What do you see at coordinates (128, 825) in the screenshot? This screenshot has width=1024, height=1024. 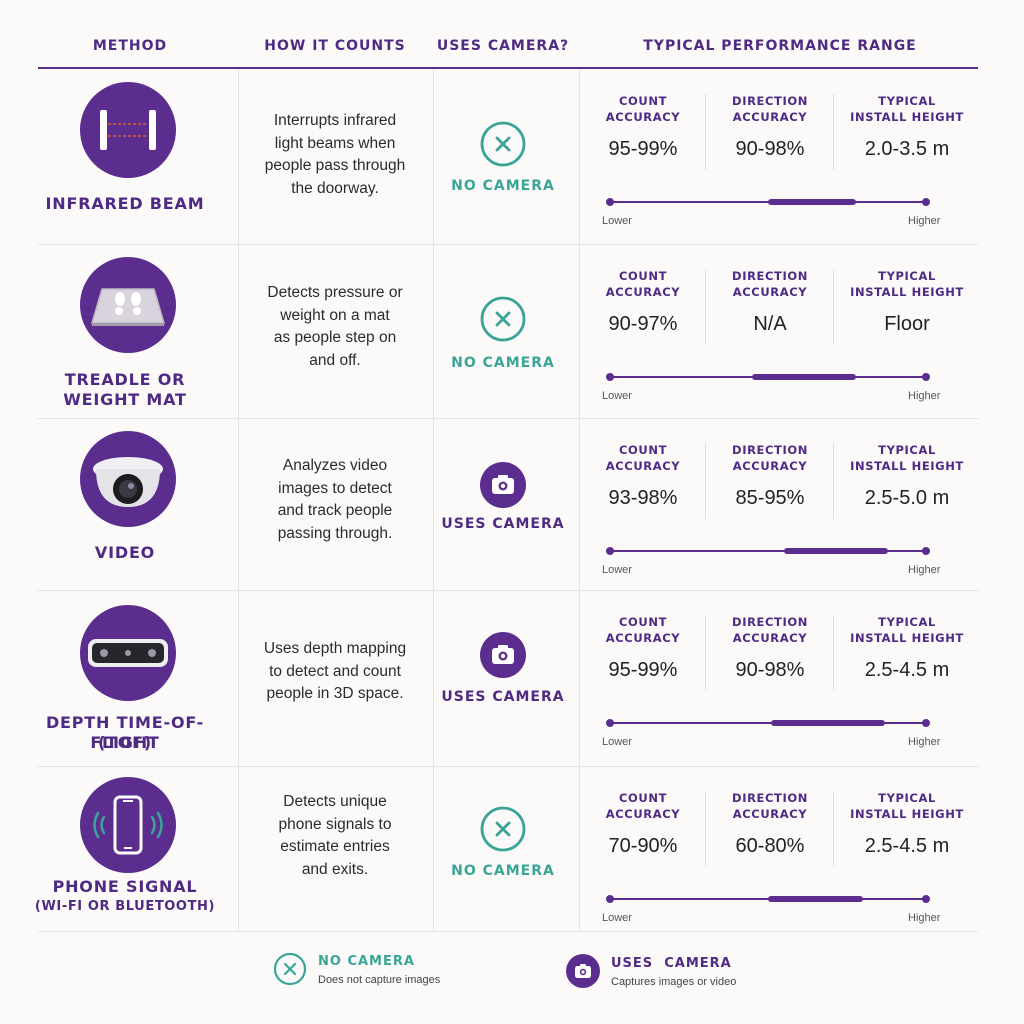 I see `phone-signal-icon` at bounding box center [128, 825].